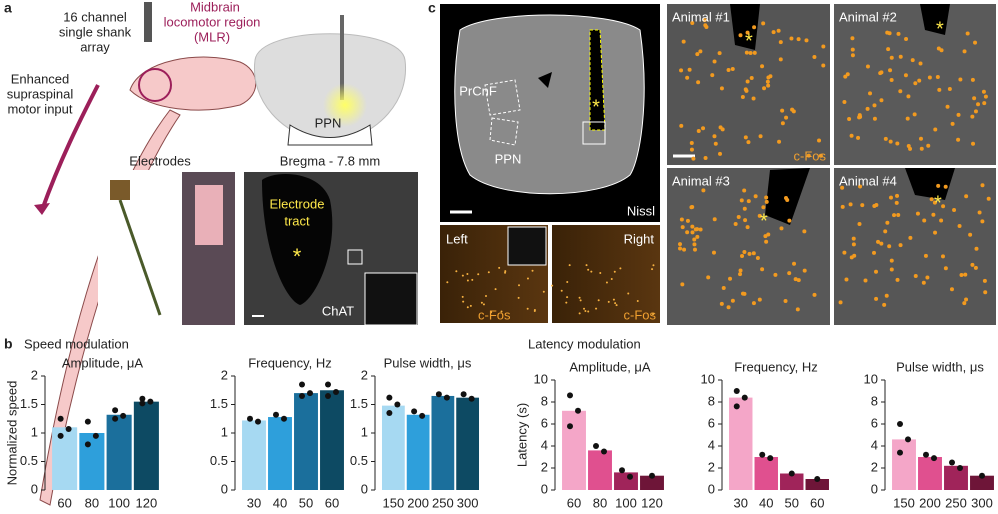 Image resolution: width=998 pixels, height=514 pixels. I want to click on annotation: ChAT, so click(338, 310).